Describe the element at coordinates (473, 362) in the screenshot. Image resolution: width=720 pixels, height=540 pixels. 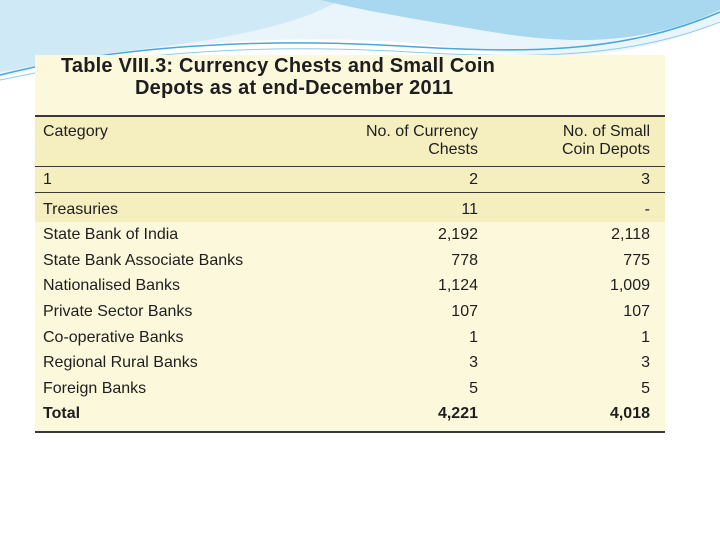
I see `row-currency-chests: 3` at that location.